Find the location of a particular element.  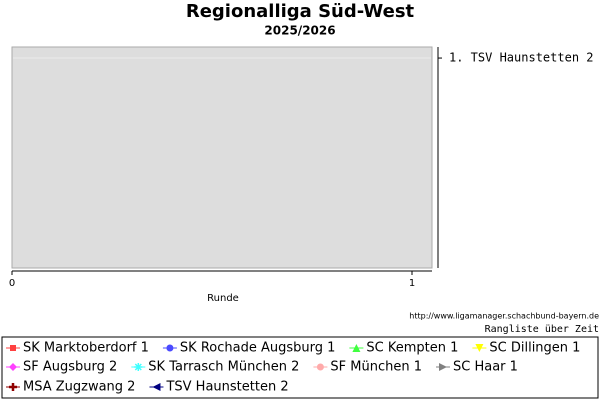

legend-label: SK Rochade Augsburg 1 is located at coordinates (257, 348).